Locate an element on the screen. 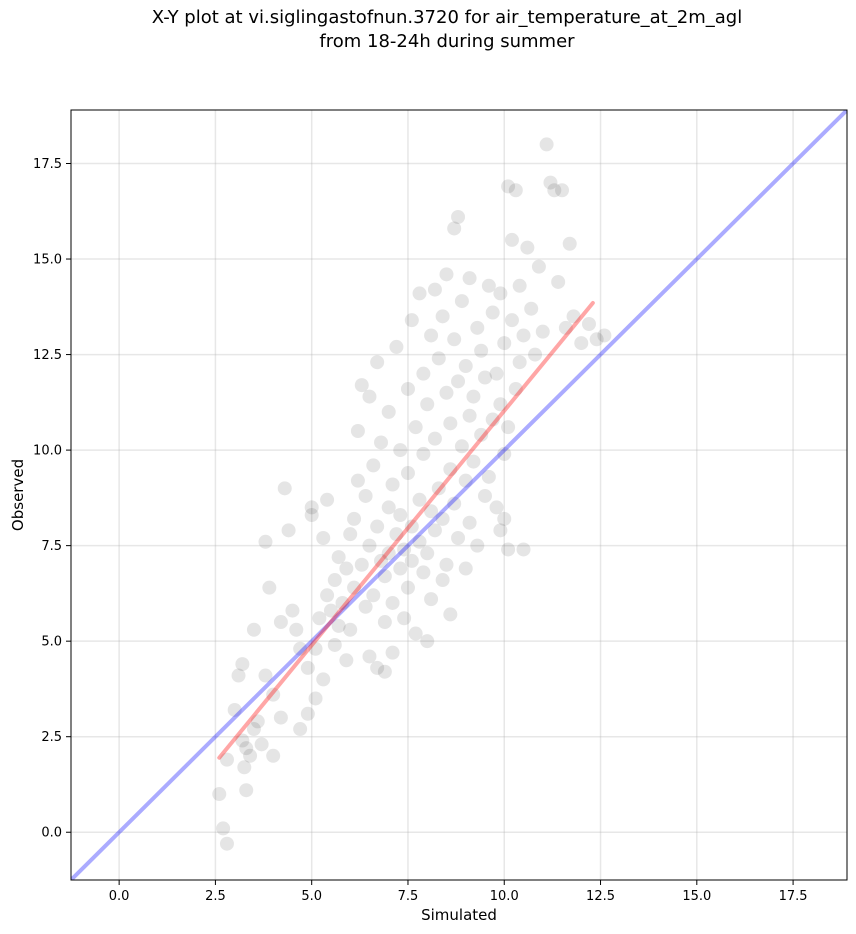  y-tick-label: 5.0 is located at coordinates (51, 642).